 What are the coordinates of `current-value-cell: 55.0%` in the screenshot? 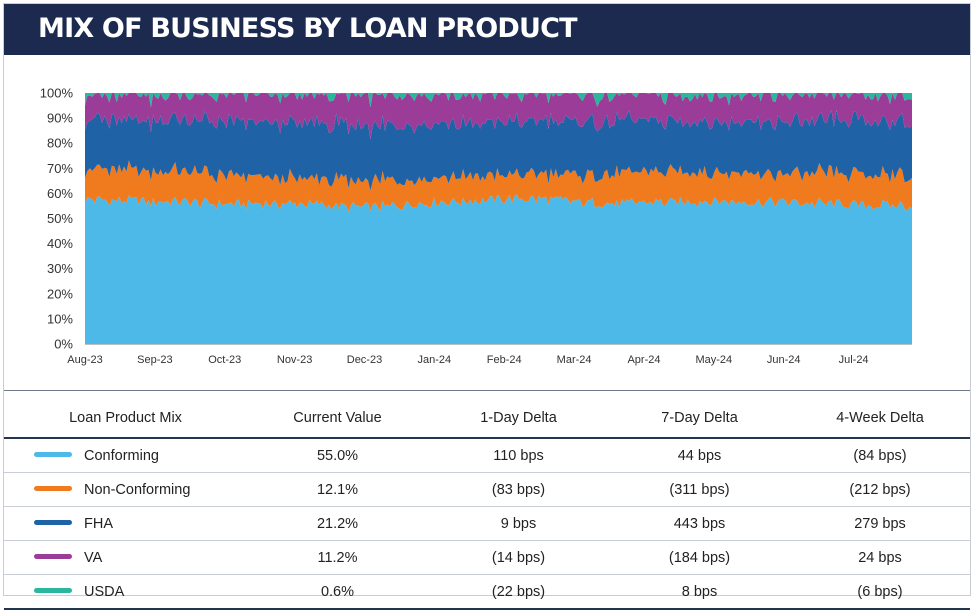 It's located at (337, 455).